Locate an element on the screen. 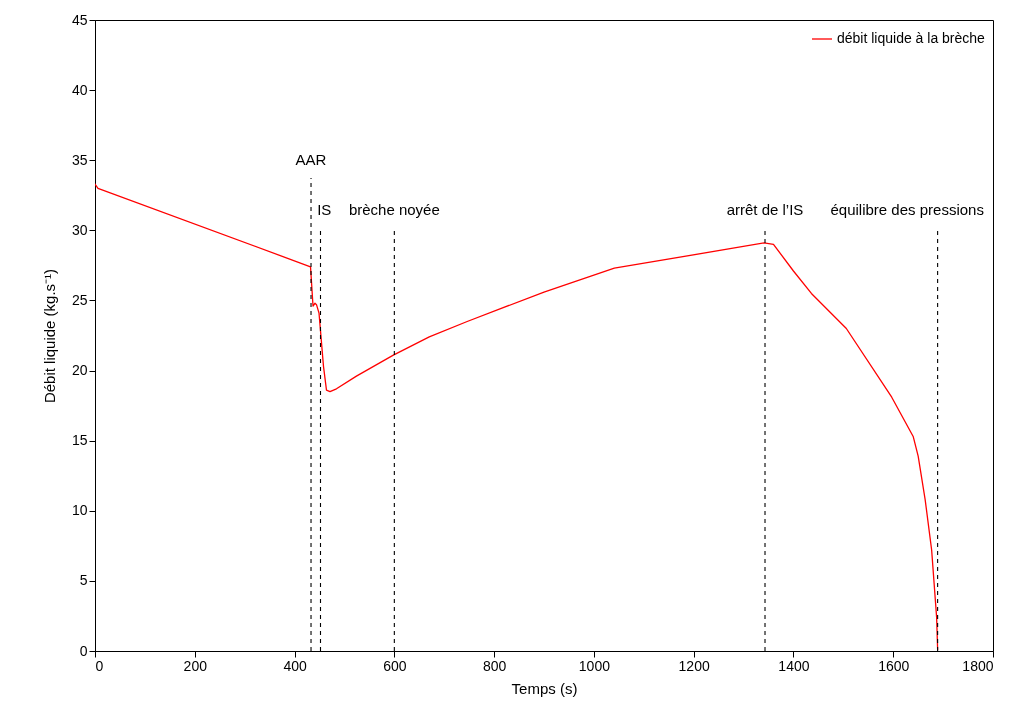 This screenshot has width=1023, height=716. x-axis-title: Temps (s) is located at coordinates (544, 688).